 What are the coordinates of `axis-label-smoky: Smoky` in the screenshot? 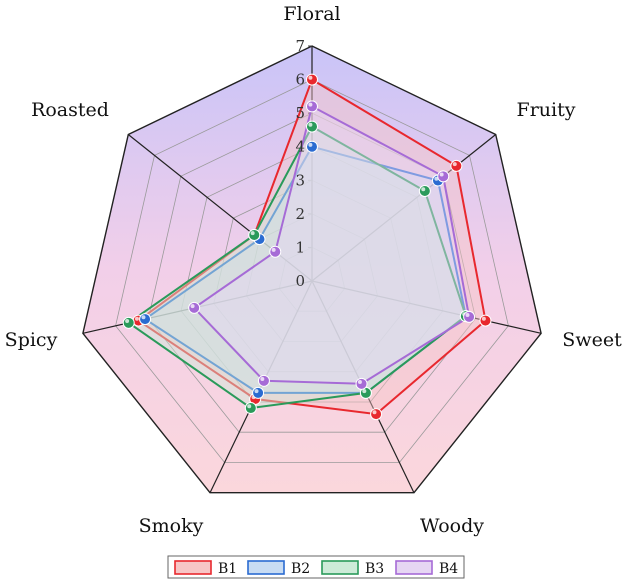 It's located at (171, 526).